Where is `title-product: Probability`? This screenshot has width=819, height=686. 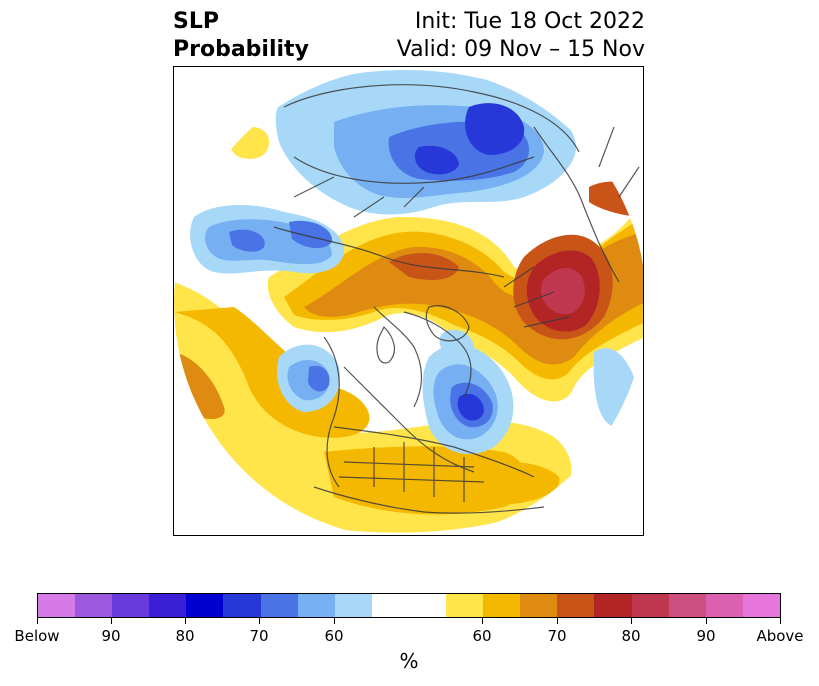 title-product: Probability is located at coordinates (241, 49).